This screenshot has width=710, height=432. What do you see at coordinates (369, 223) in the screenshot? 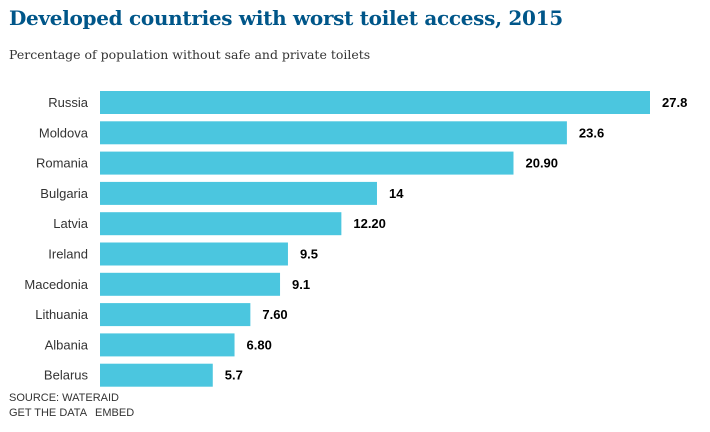
I see `value-label-latvia: 12.20` at bounding box center [369, 223].